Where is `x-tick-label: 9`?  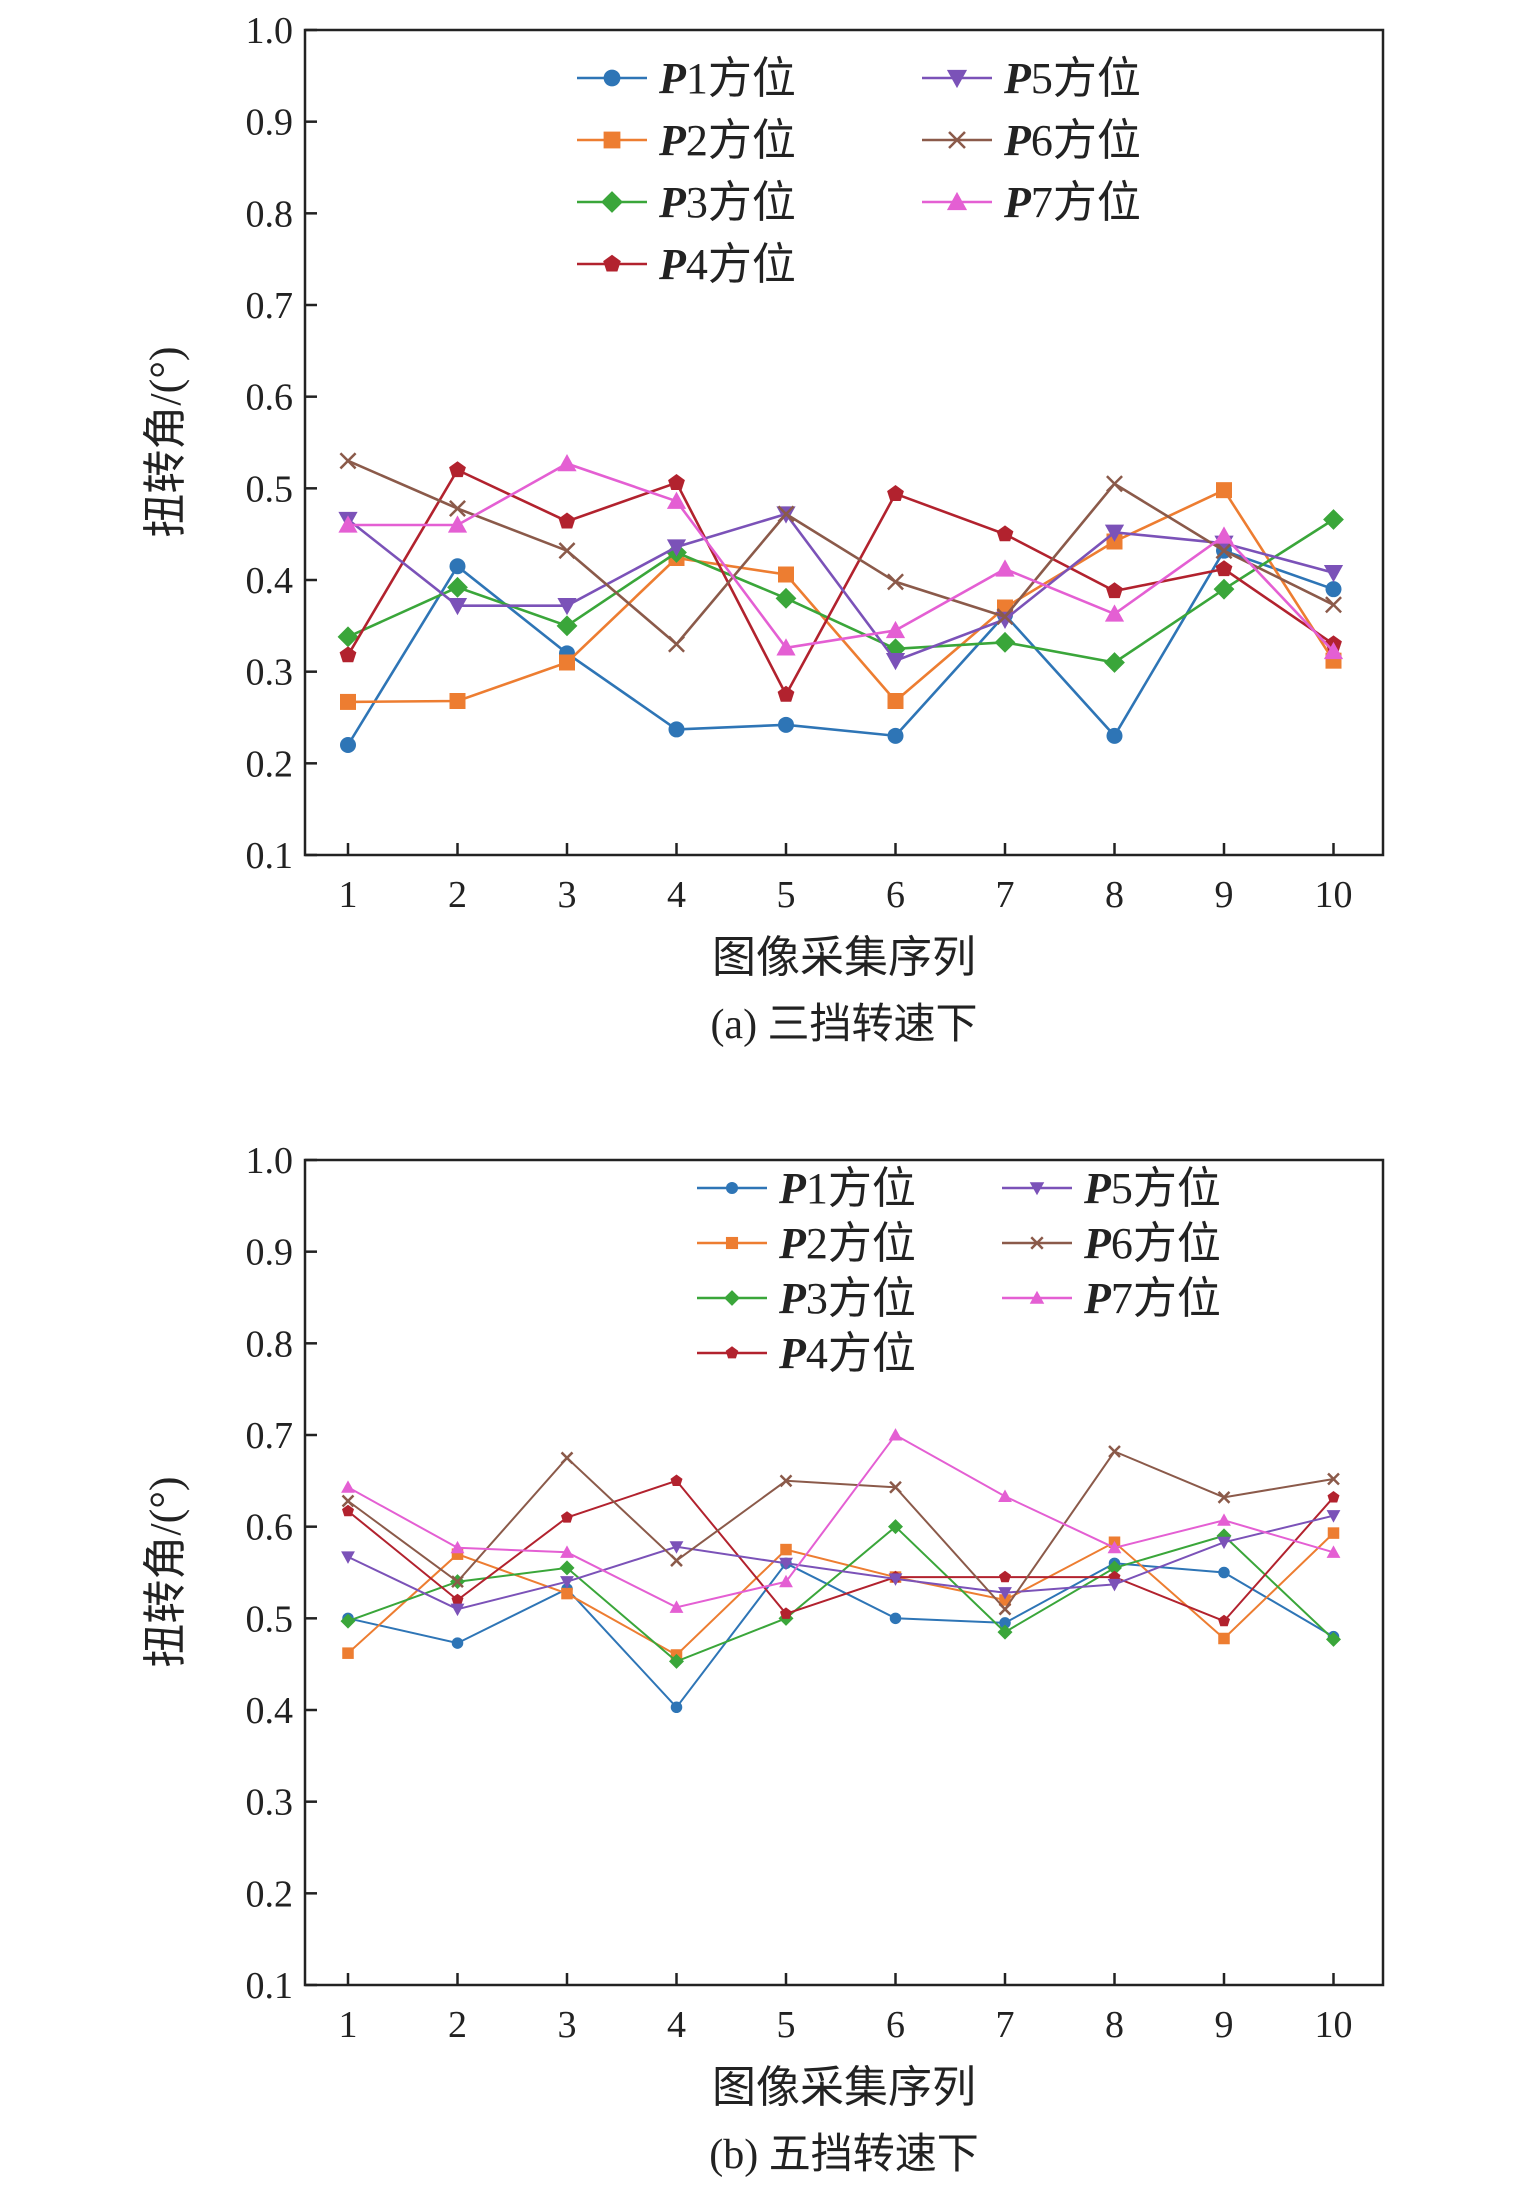
x-tick-label: 9 is located at coordinates (1224, 895).